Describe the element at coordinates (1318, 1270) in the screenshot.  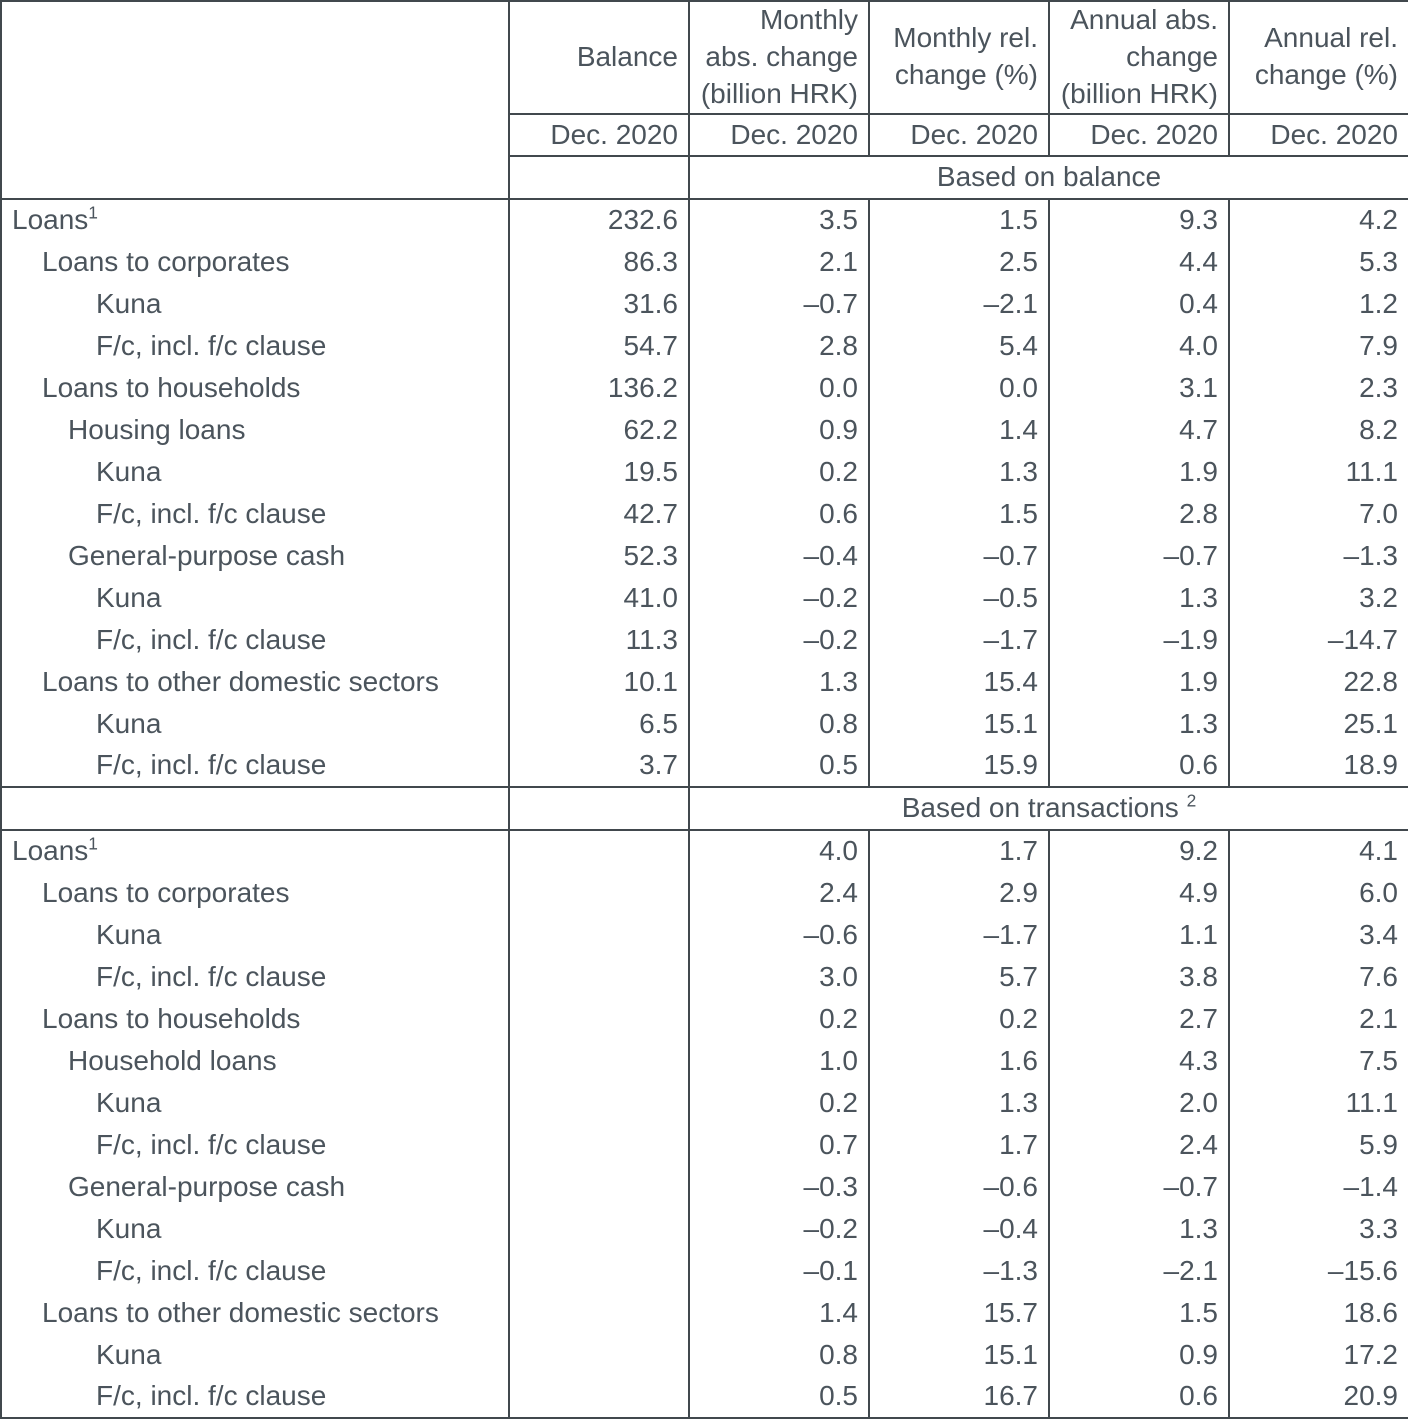
I see `annual-rel-value: –15.6` at that location.